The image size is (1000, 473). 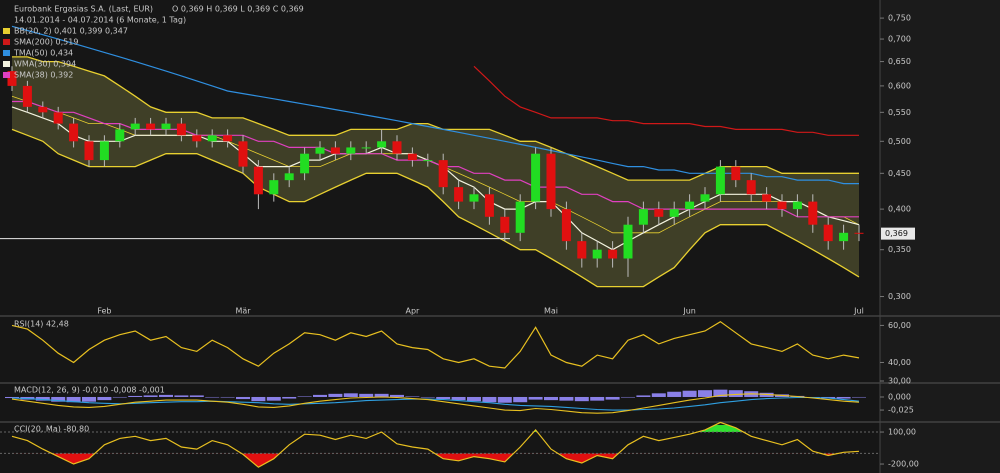 What do you see at coordinates (445, 460) in the screenshot?
I see `cci-fill-down` at bounding box center [445, 460].